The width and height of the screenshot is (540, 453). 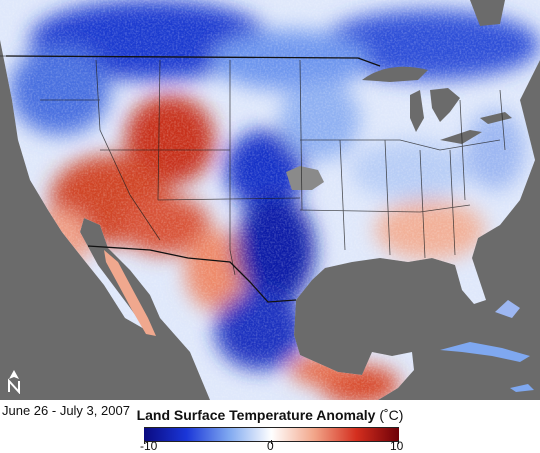 What do you see at coordinates (485, 352) in the screenshot?
I see `cuba` at bounding box center [485, 352].